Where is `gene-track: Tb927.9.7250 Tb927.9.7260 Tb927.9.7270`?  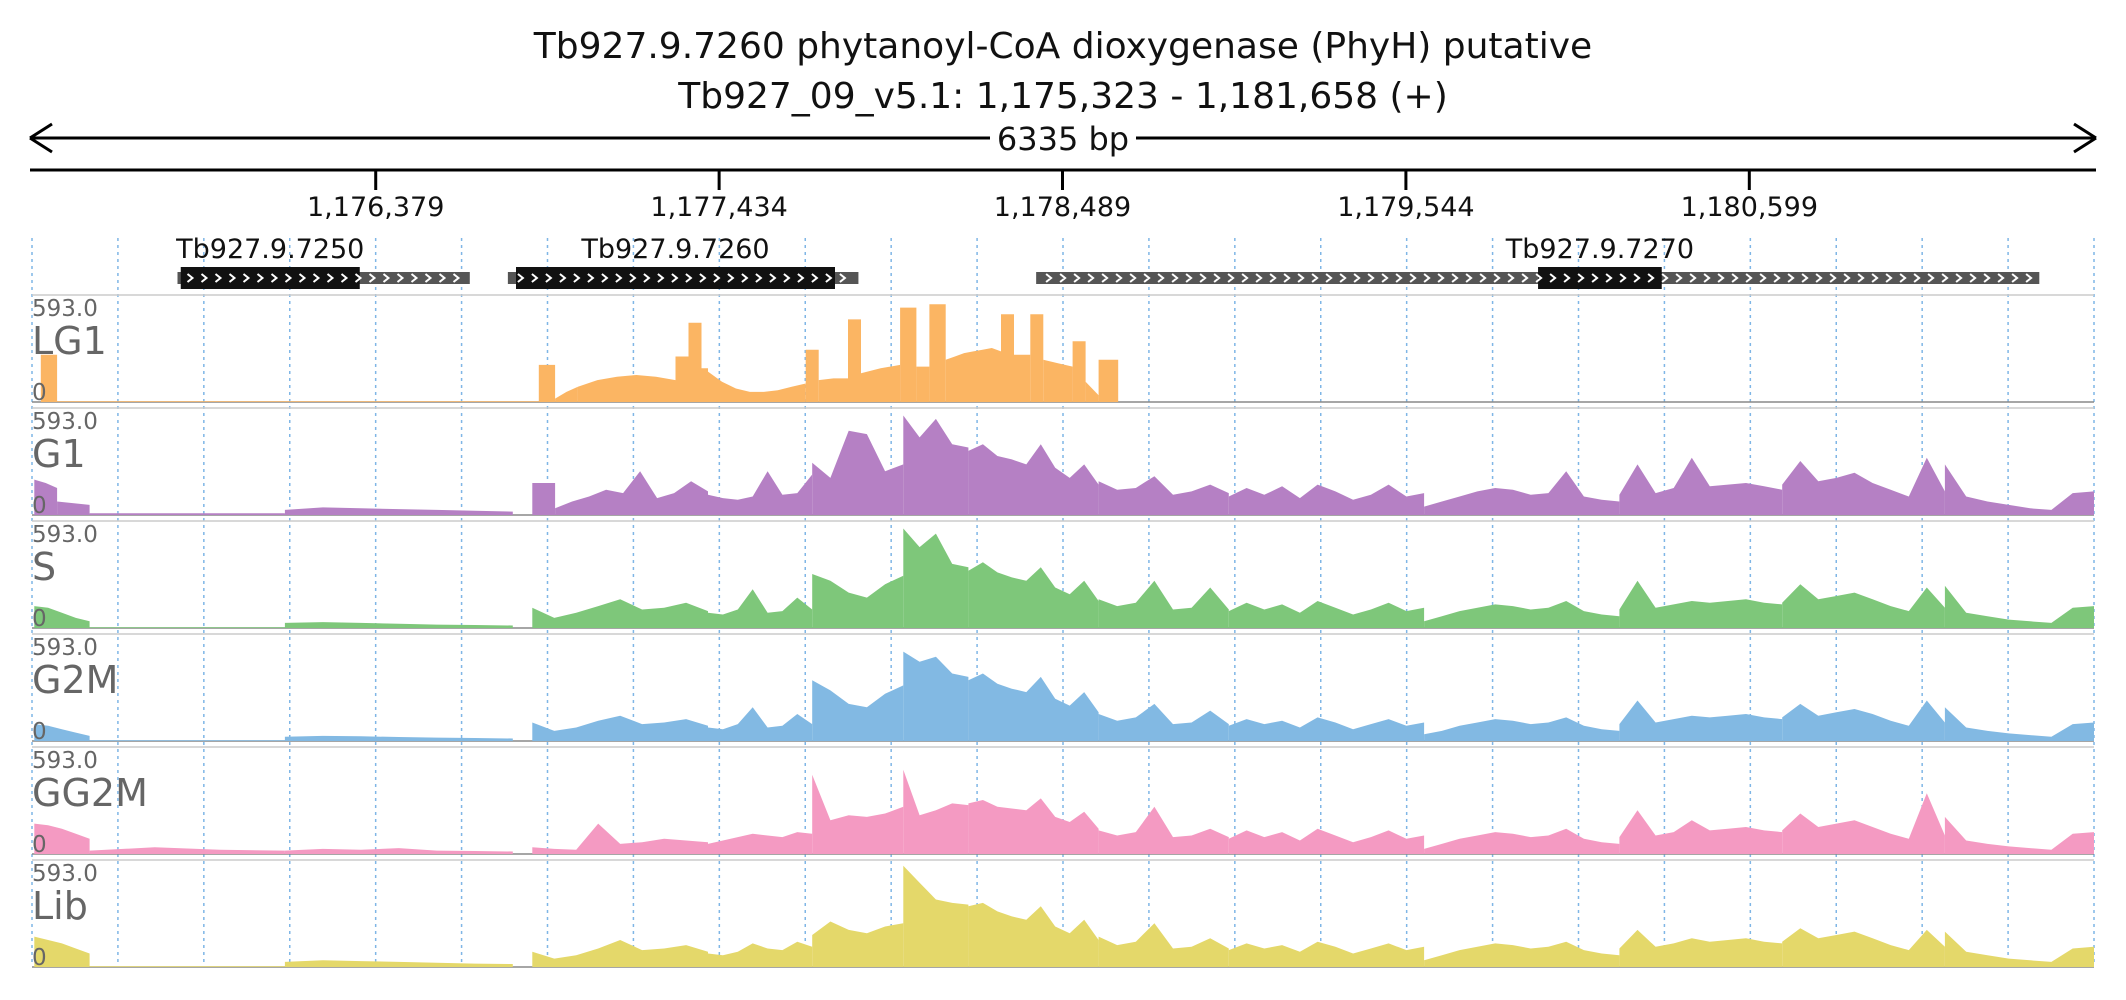
gene-track: Tb927.9.7250 Tb927.9.7260 Tb927.9.7270 is located at coordinates (1107, 261).